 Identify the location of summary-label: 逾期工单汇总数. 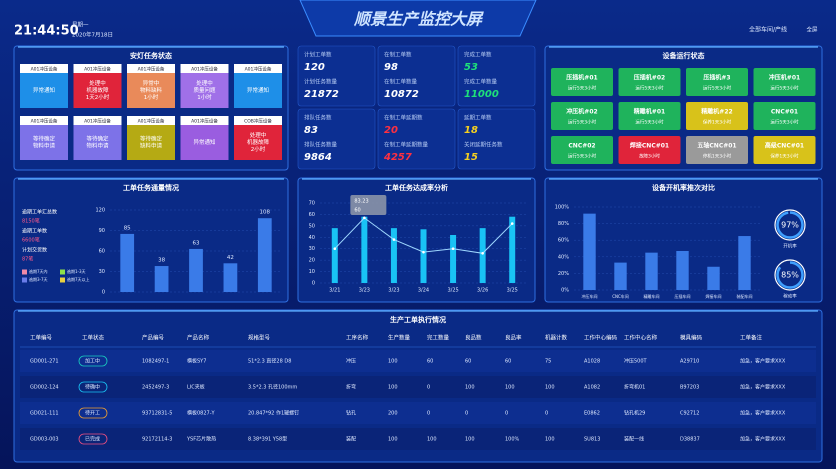
(39, 212).